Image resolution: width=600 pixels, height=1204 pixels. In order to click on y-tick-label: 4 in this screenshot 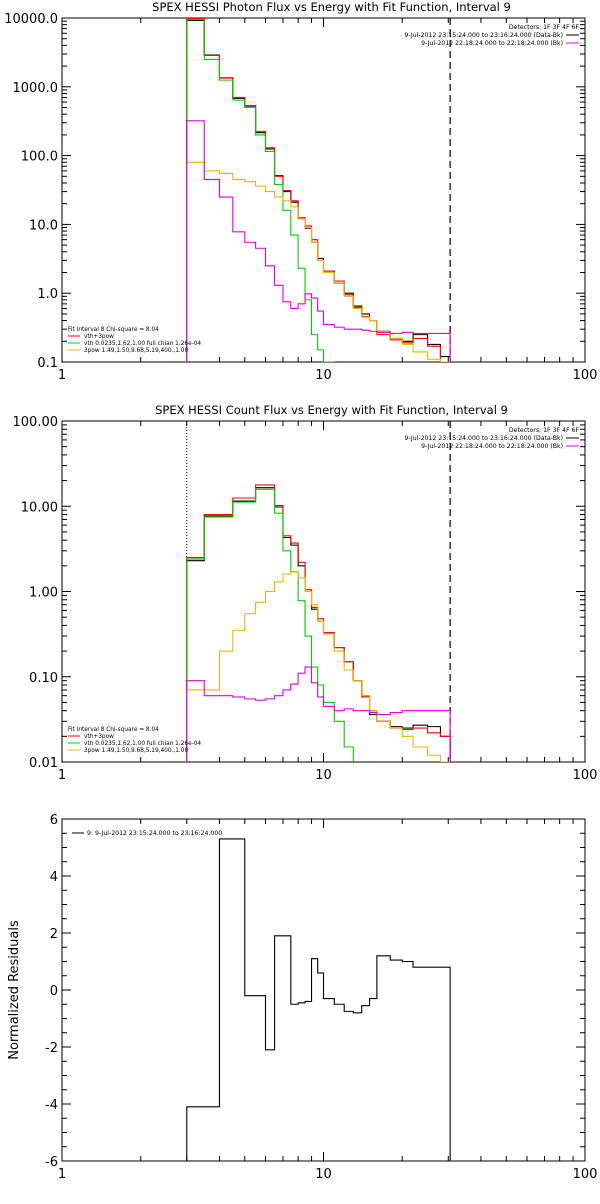, I will do `click(54, 877)`.